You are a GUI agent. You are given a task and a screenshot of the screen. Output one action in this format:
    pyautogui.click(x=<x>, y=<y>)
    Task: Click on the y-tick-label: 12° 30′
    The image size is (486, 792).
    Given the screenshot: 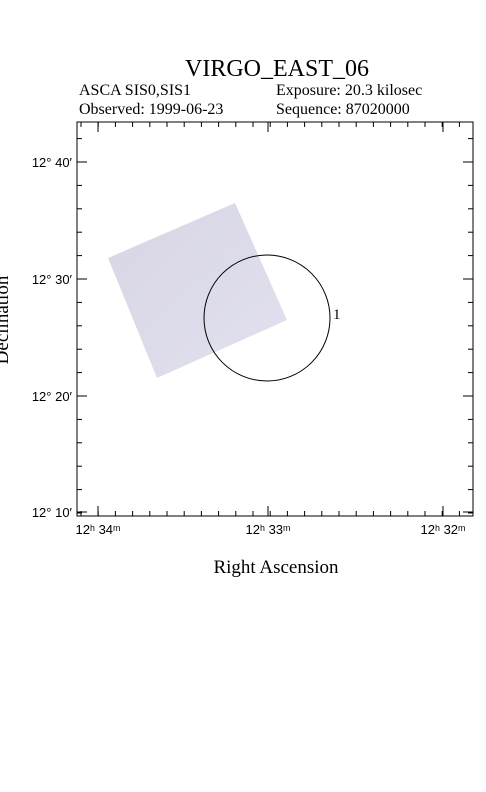 What is the action you would take?
    pyautogui.click(x=52, y=279)
    